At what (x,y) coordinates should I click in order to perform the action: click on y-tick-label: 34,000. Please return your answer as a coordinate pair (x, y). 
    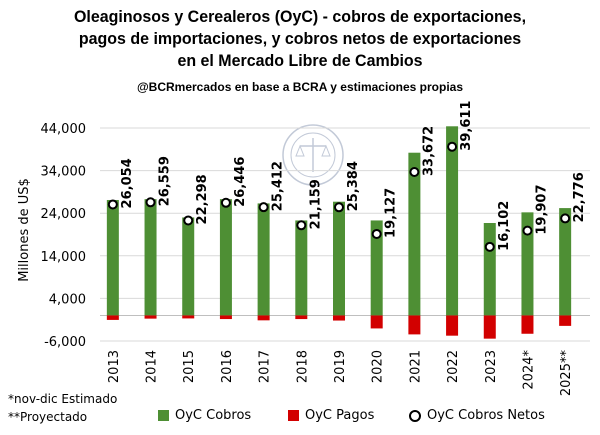
    Looking at the image, I should click on (64, 172).